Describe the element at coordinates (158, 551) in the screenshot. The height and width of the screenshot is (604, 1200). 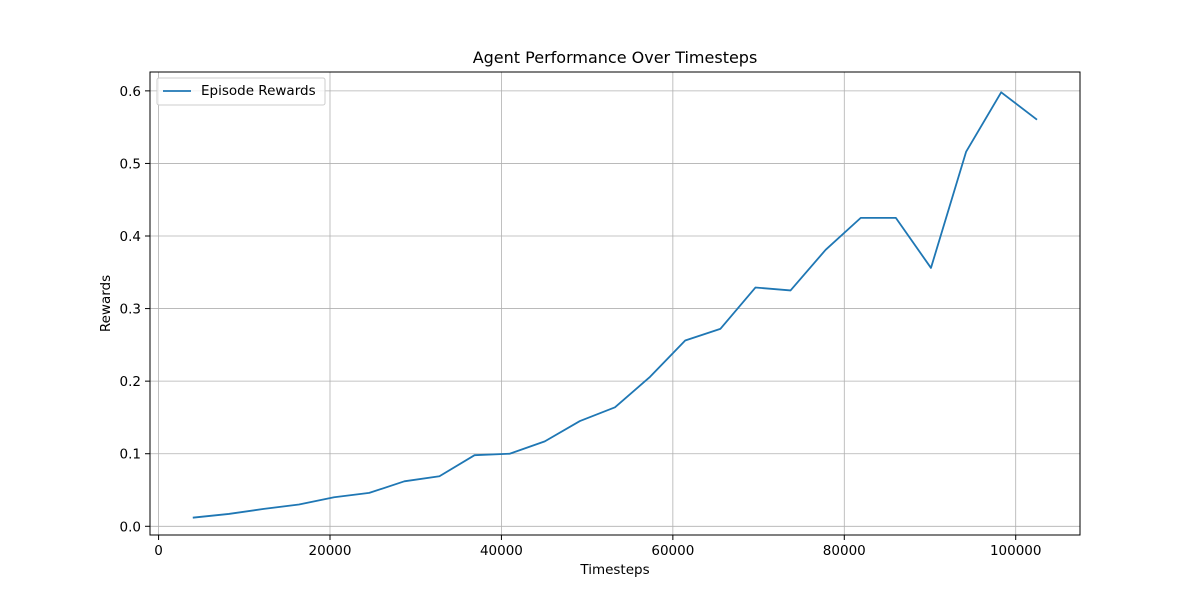
I see `x-tick-label: 0` at that location.